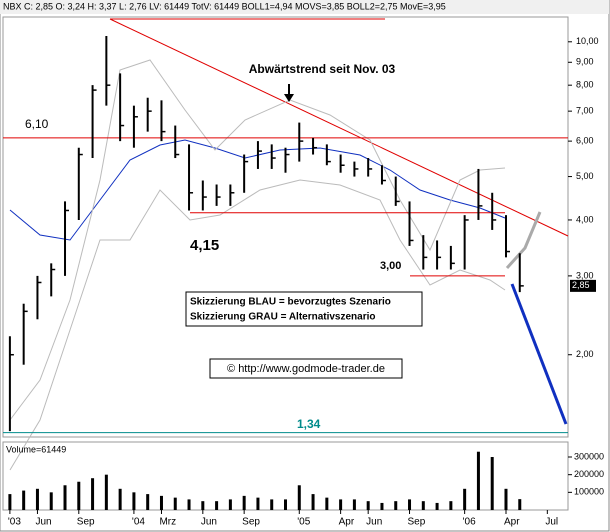  I want to click on y-tick-label: 8,00, so click(585, 85).